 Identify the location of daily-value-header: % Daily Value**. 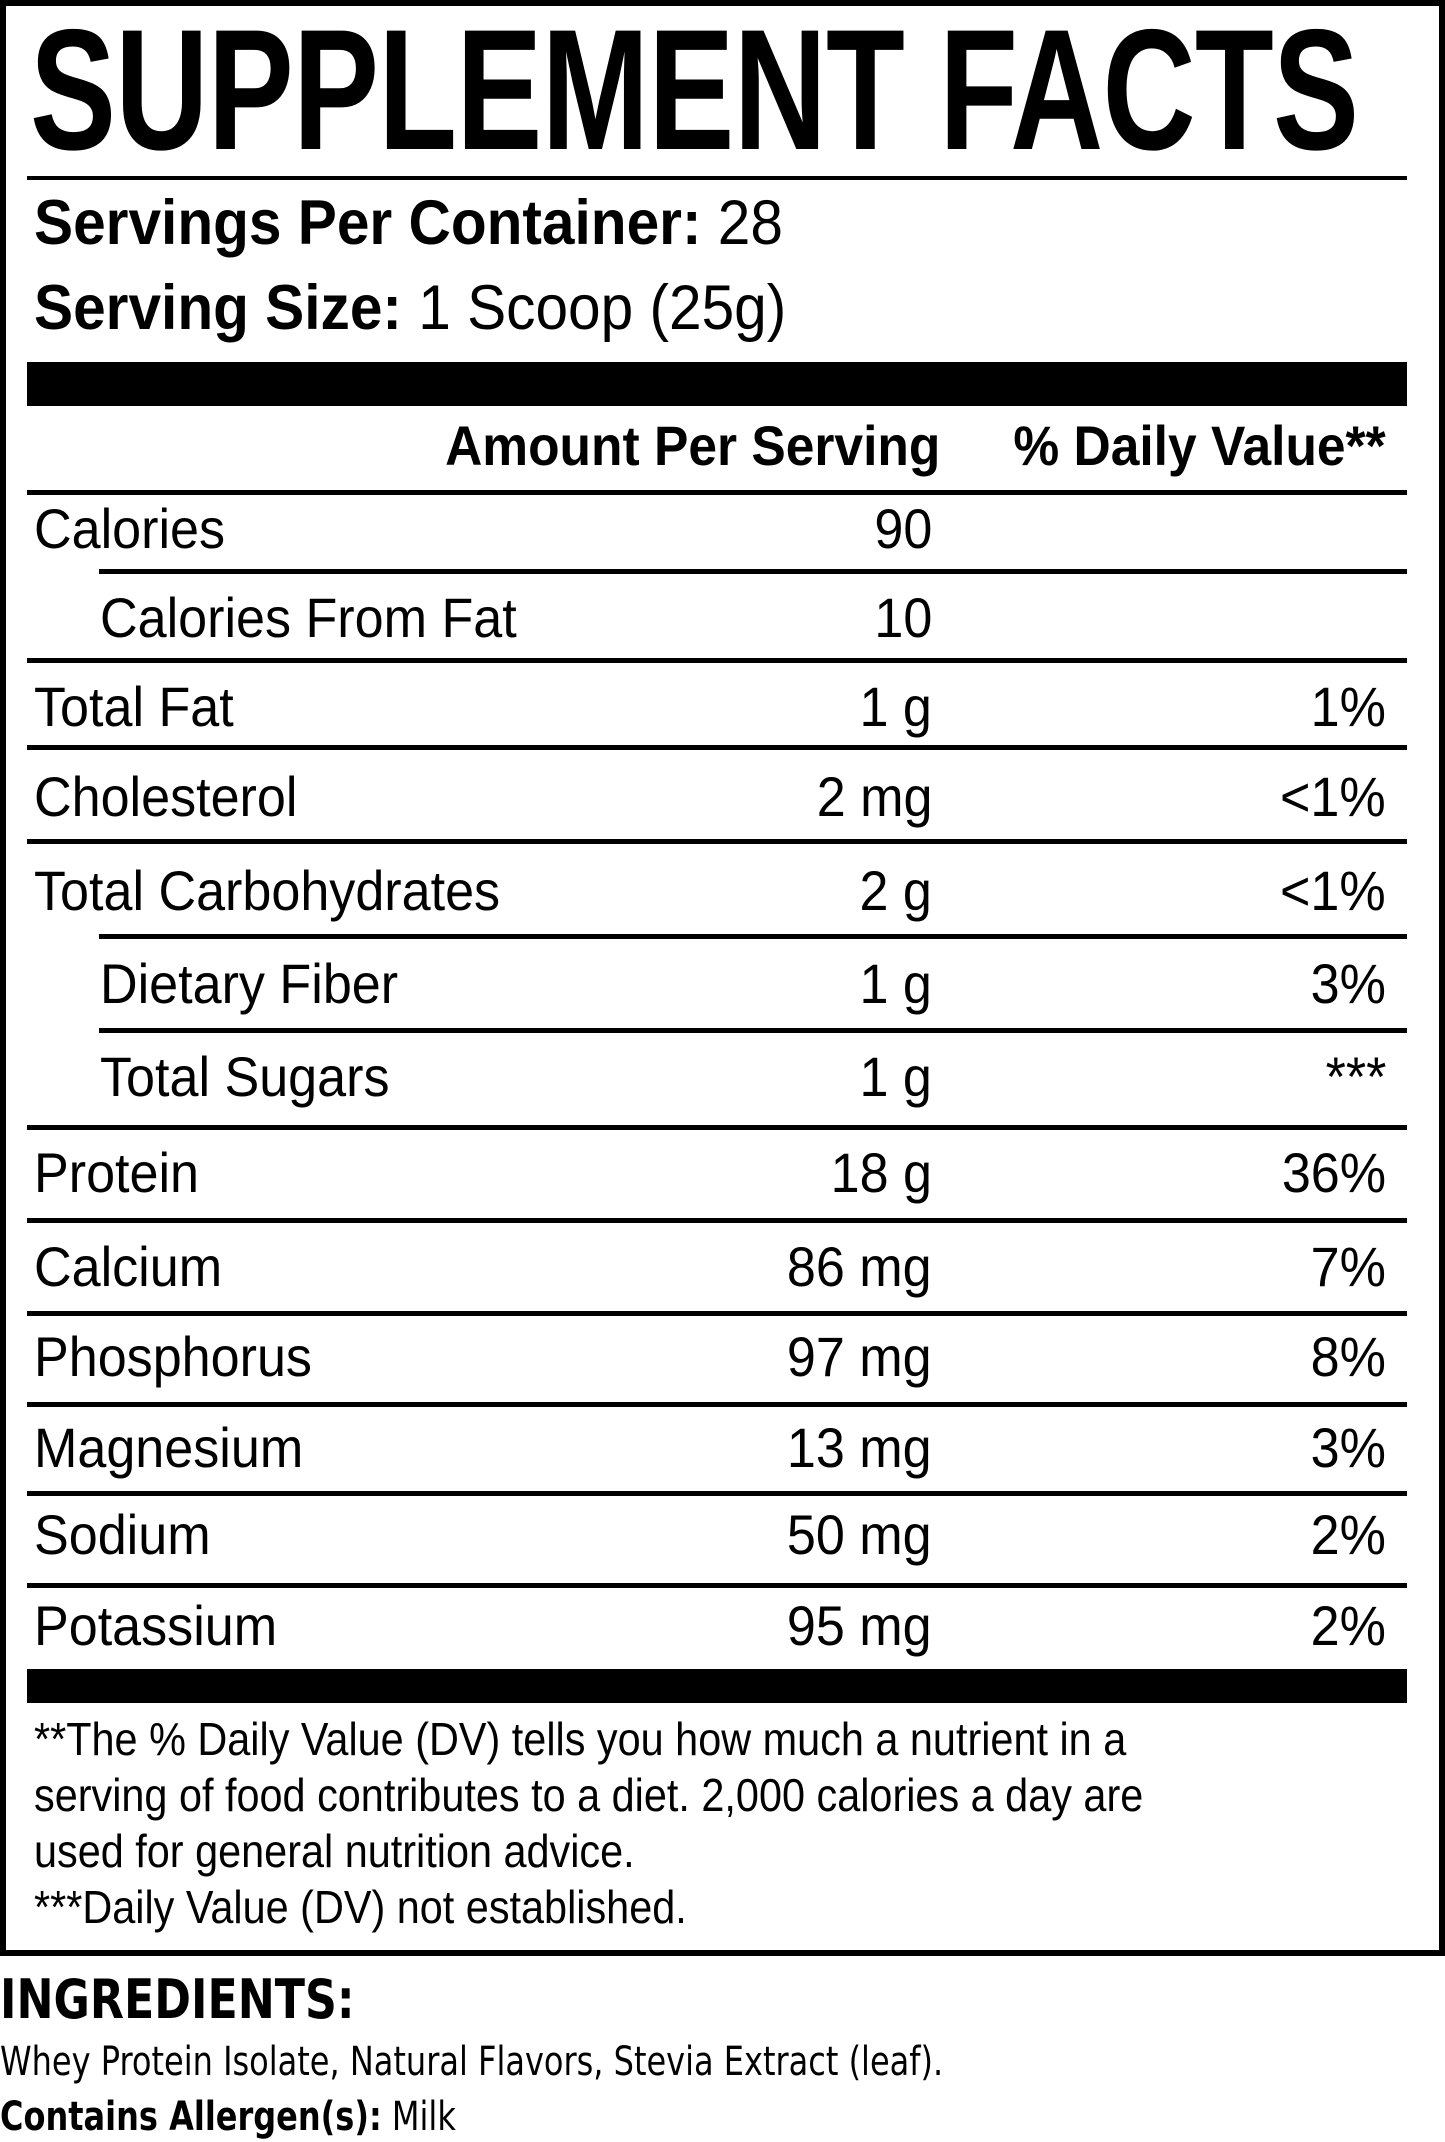
(1199, 445).